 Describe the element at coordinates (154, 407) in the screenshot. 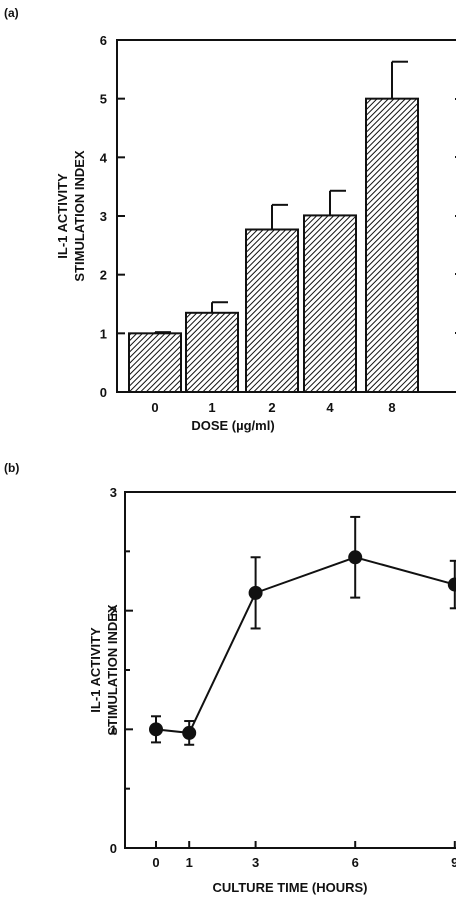

I see `panel-a-x-tick-label: 0` at that location.